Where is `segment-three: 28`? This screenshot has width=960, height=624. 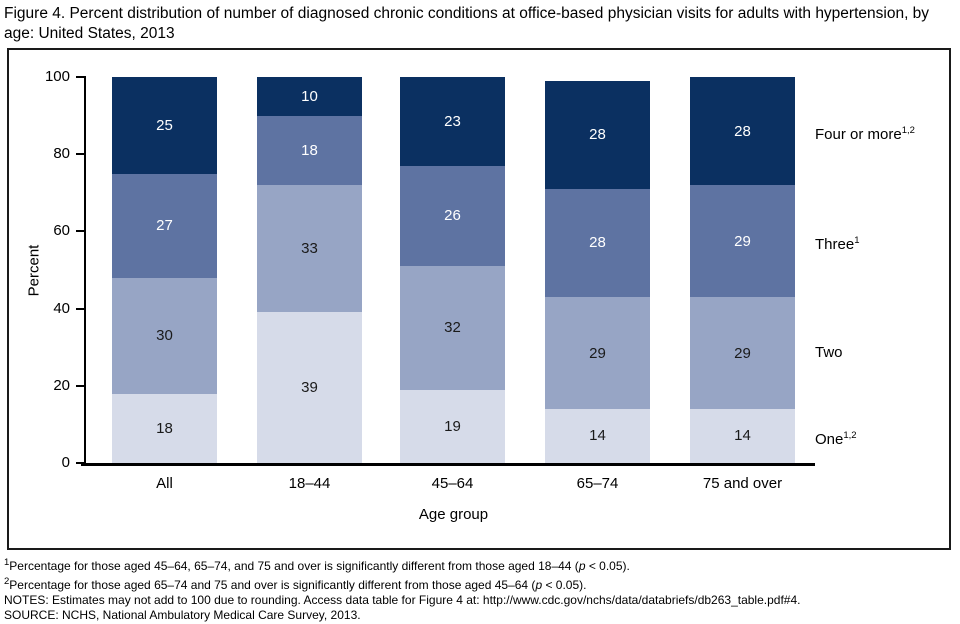 segment-three: 28 is located at coordinates (597, 243).